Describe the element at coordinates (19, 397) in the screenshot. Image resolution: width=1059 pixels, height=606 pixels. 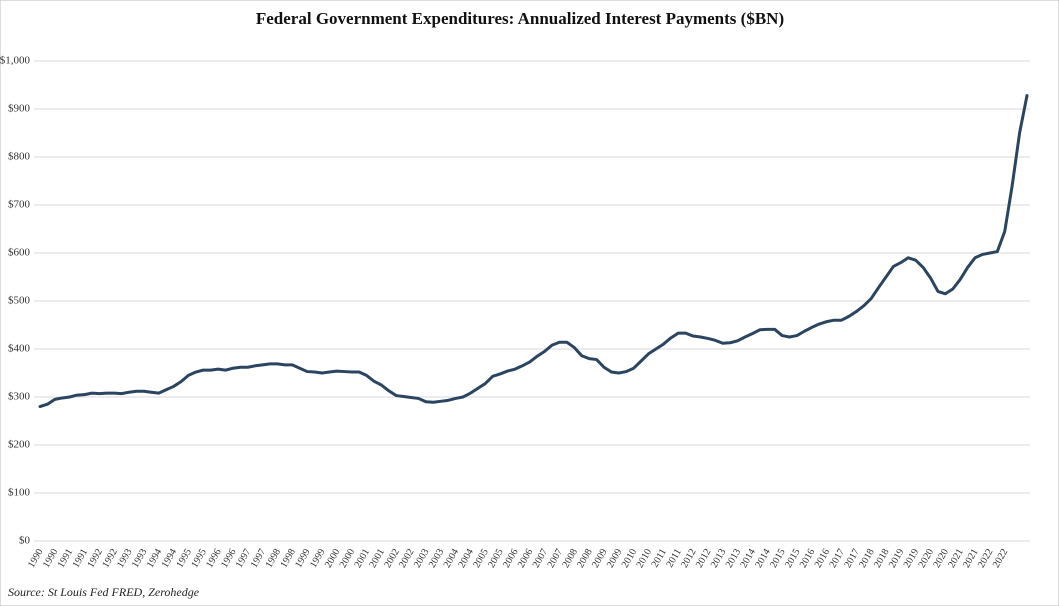
I see `y-tick-label: $300` at that location.